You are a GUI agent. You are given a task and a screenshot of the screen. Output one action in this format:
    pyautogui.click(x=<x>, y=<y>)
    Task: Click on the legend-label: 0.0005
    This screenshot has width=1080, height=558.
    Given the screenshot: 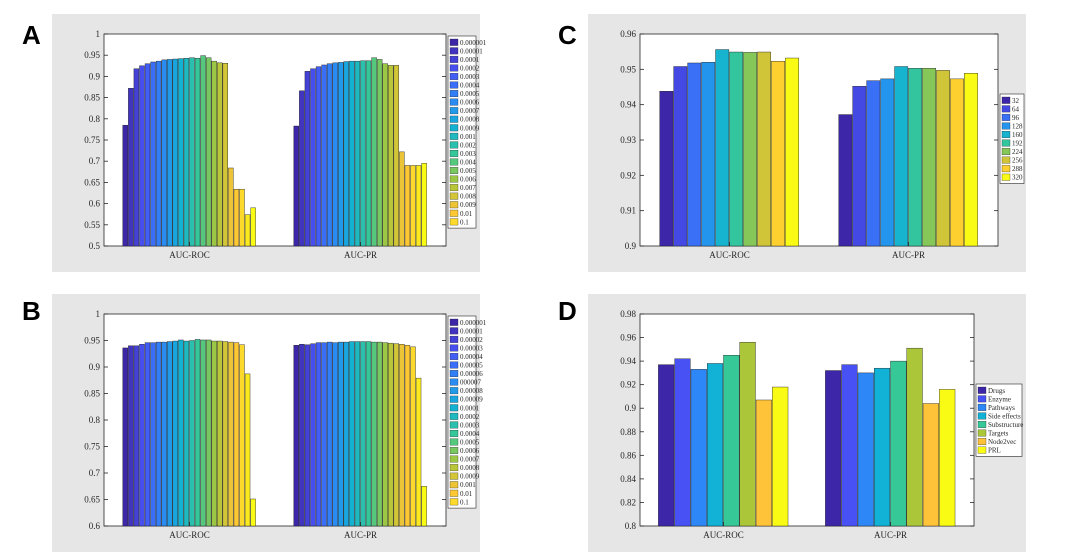 What is the action you would take?
    pyautogui.click(x=470, y=442)
    